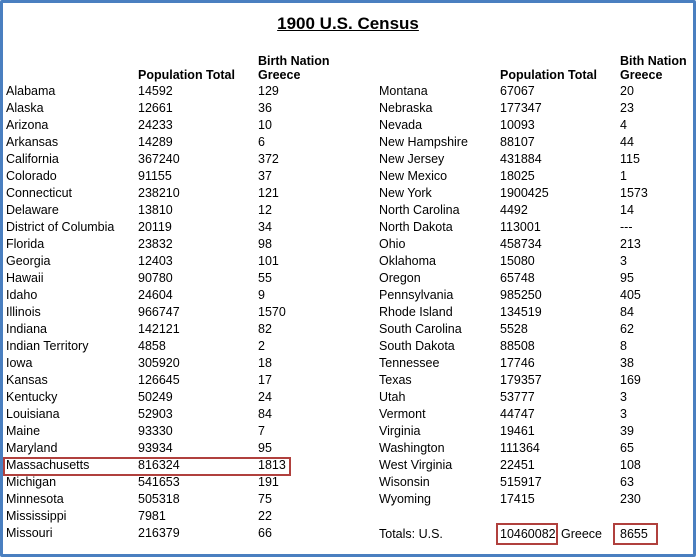 The height and width of the screenshot is (557, 696). Describe the element at coordinates (155, 227) in the screenshot. I see `population-value: 20119` at that location.